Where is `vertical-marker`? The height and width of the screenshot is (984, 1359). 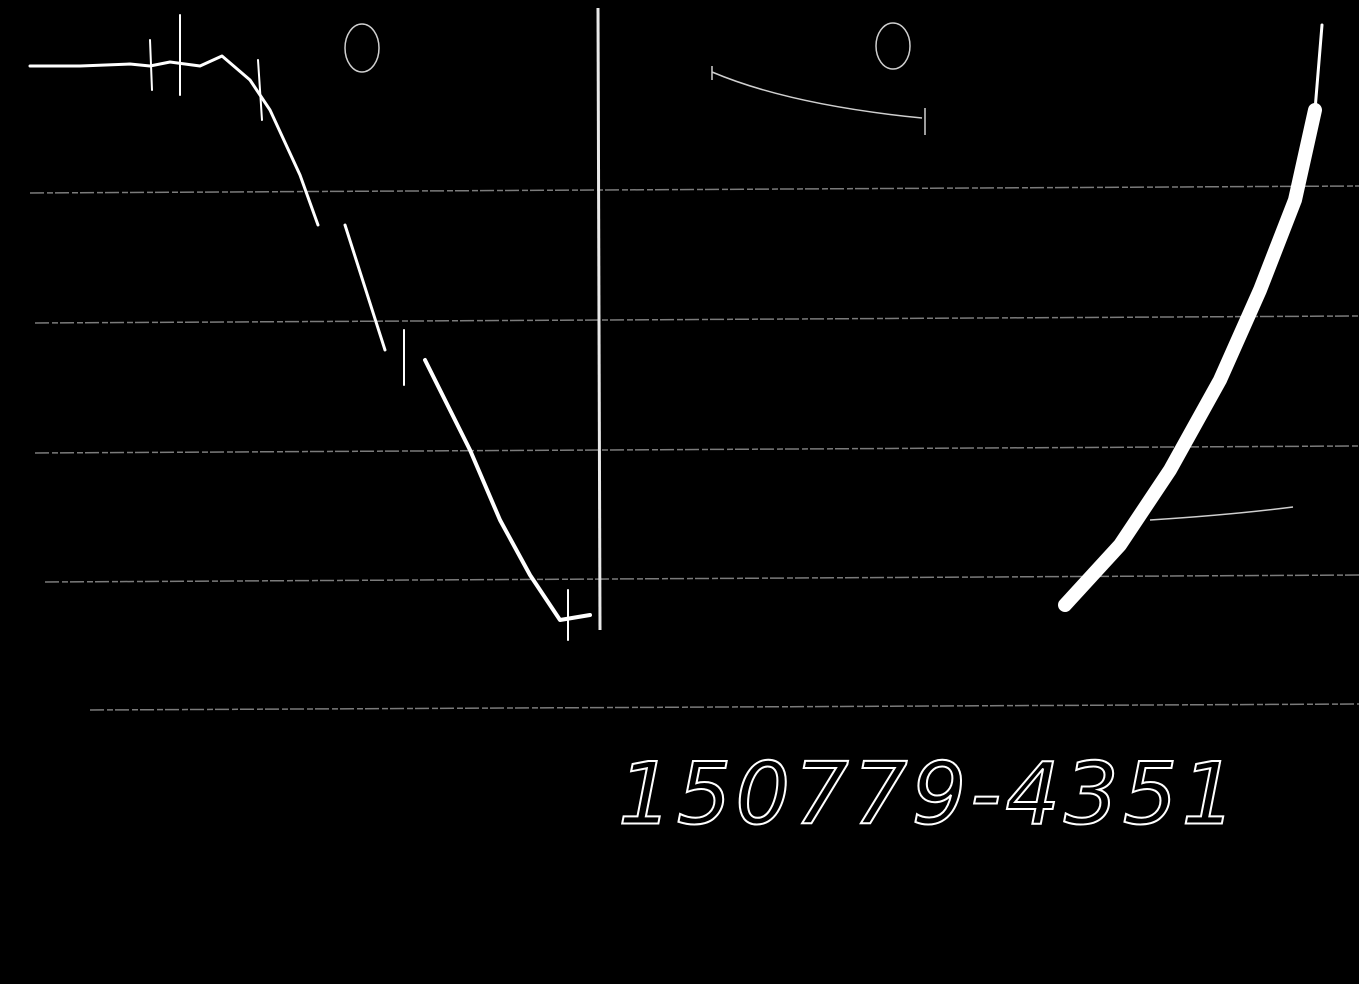 vertical-marker is located at coordinates (599, 319).